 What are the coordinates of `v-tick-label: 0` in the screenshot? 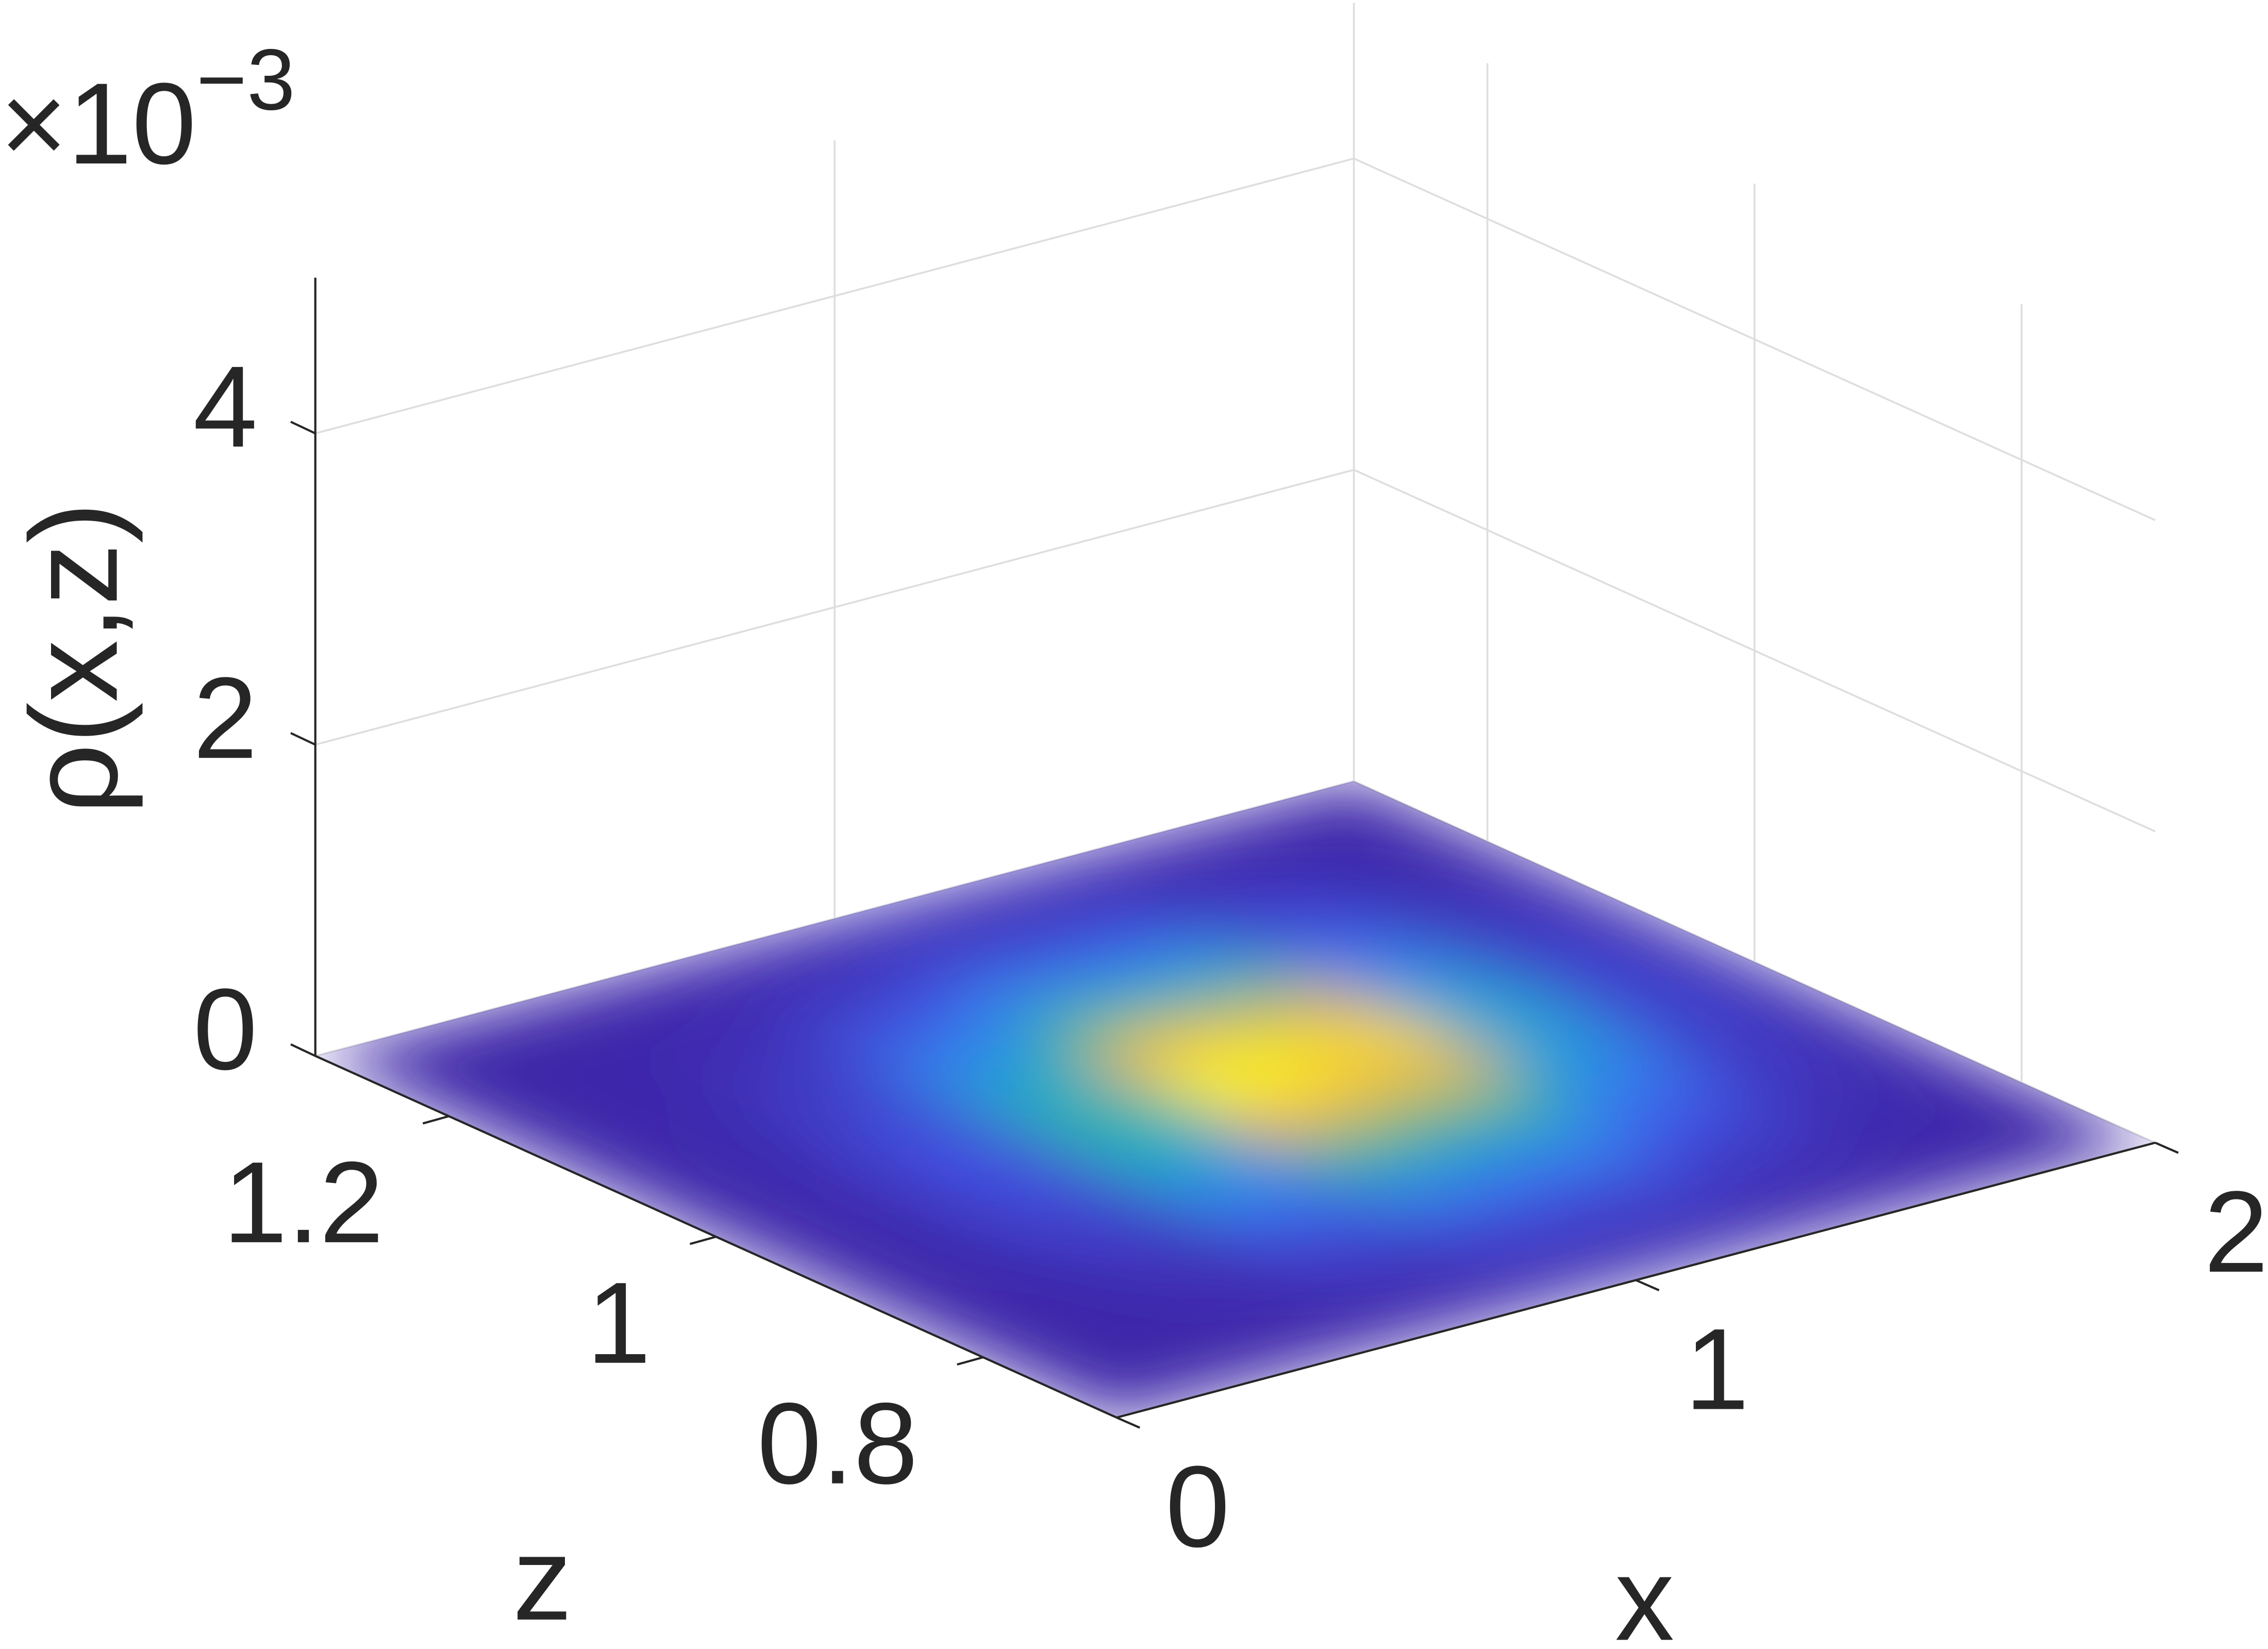 It's located at (226, 1029).